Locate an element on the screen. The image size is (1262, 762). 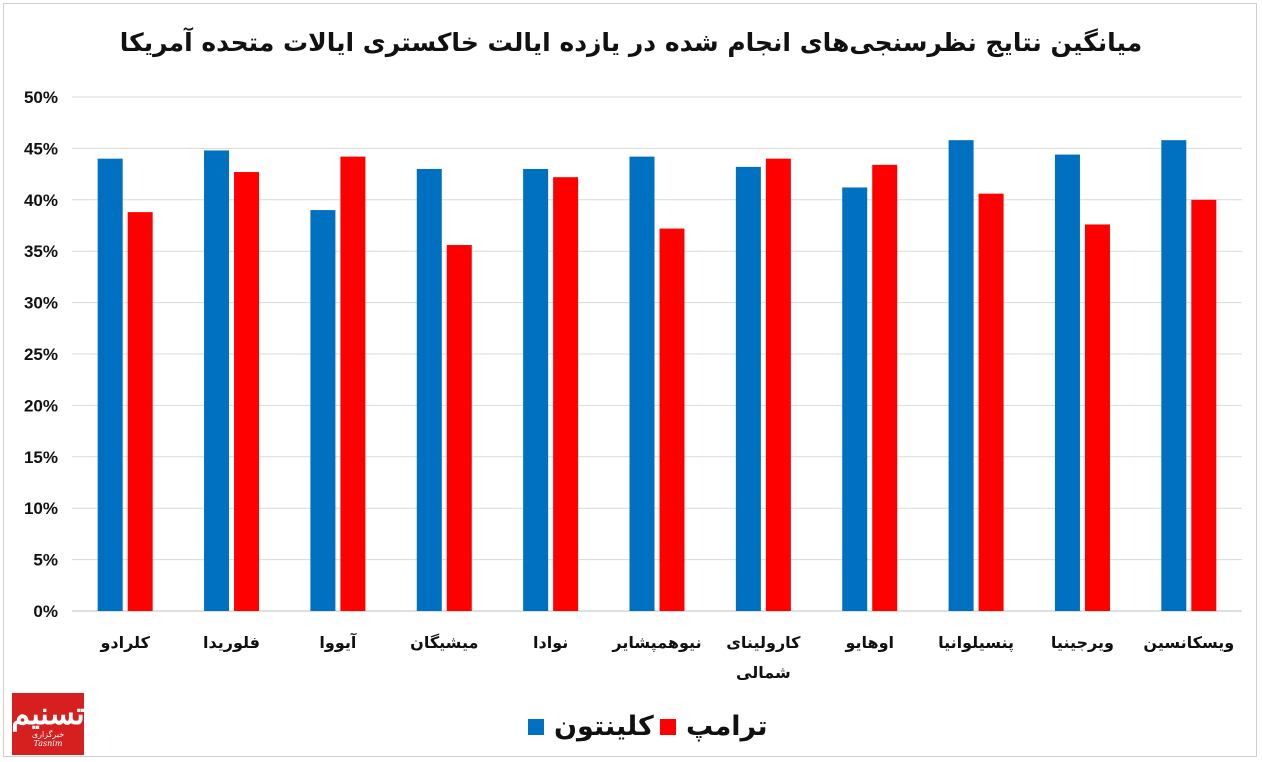
y-tick-label: 20% is located at coordinates (41, 405).